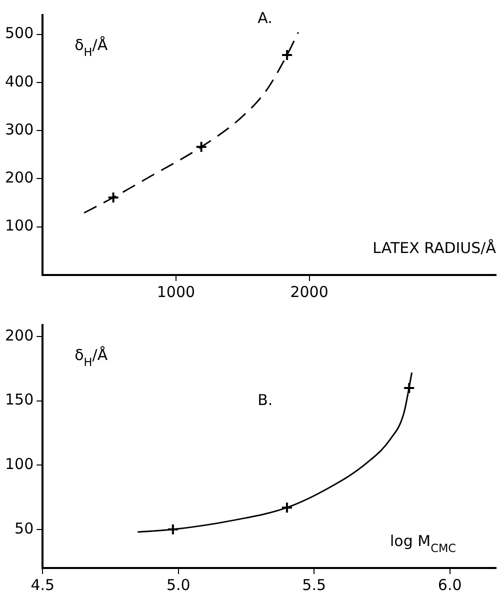  I want to click on x-tick-label: 4.5, so click(42, 585).